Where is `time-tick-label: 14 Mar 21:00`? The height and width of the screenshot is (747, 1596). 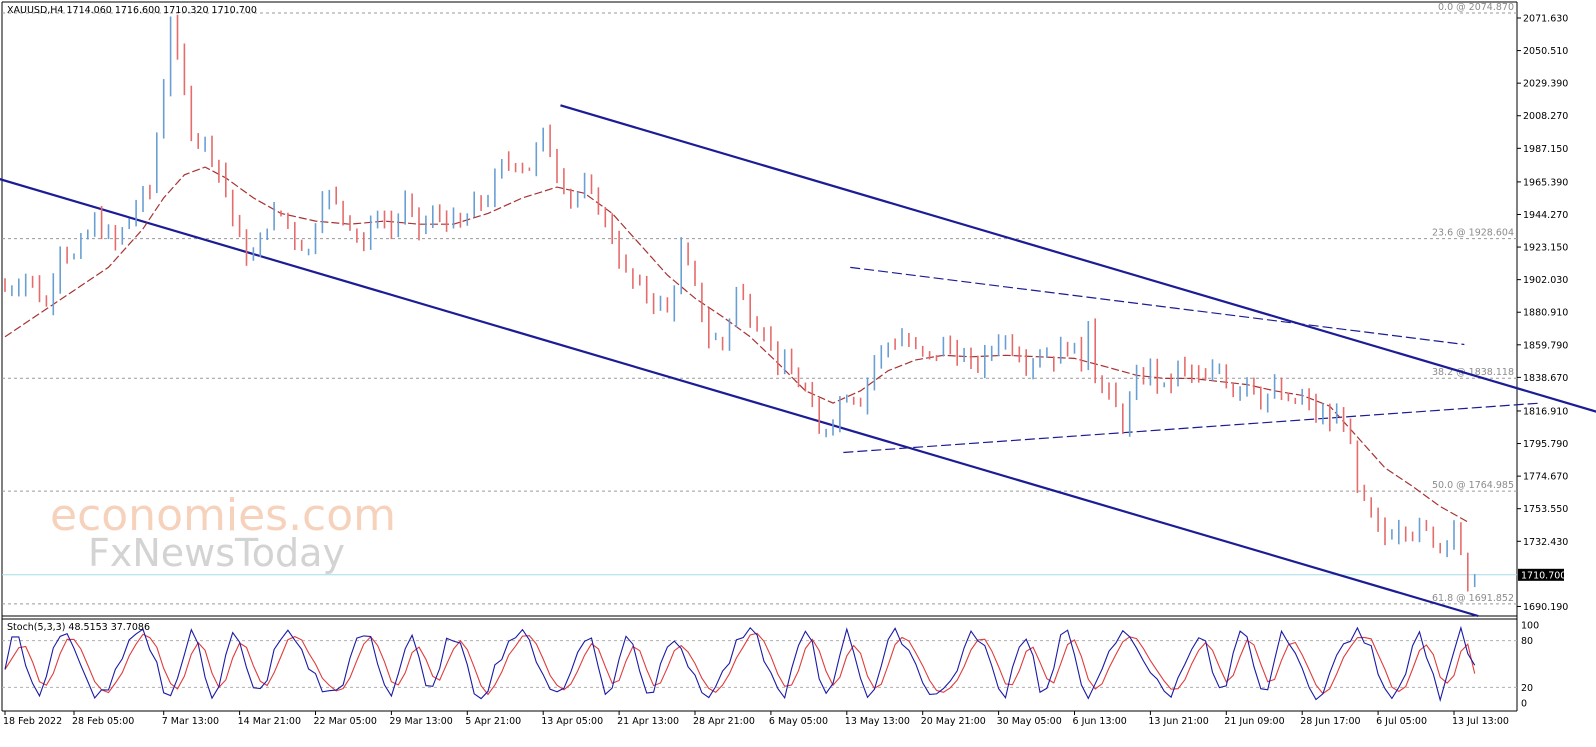
time-tick-label: 14 Mar 21:00 is located at coordinates (269, 721).